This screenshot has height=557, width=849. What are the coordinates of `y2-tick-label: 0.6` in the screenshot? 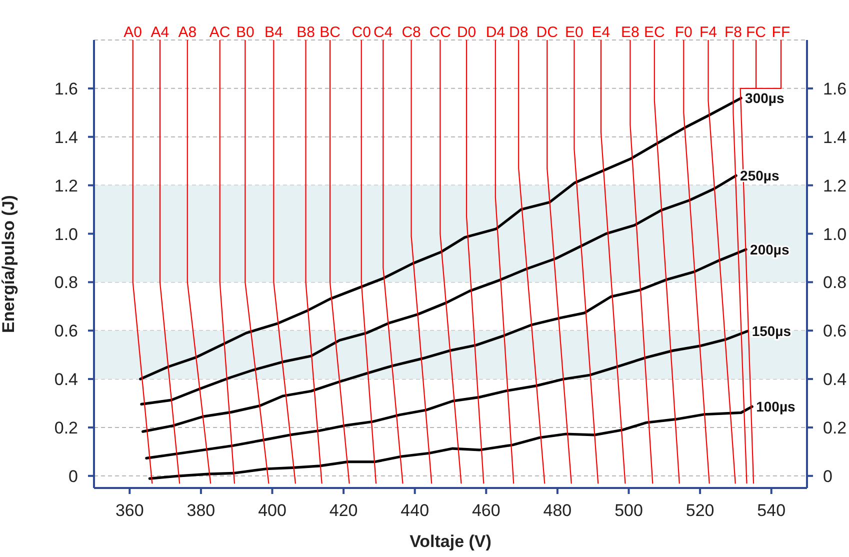 It's located at (835, 331).